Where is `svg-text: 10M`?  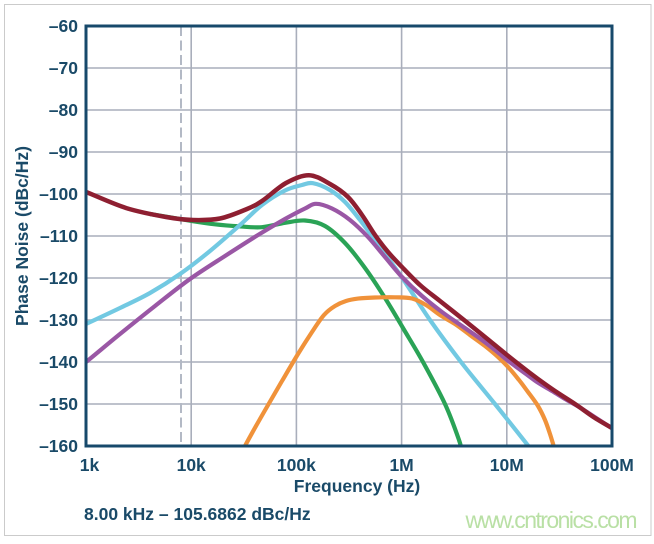 svg-text: 10M is located at coordinates (507, 465).